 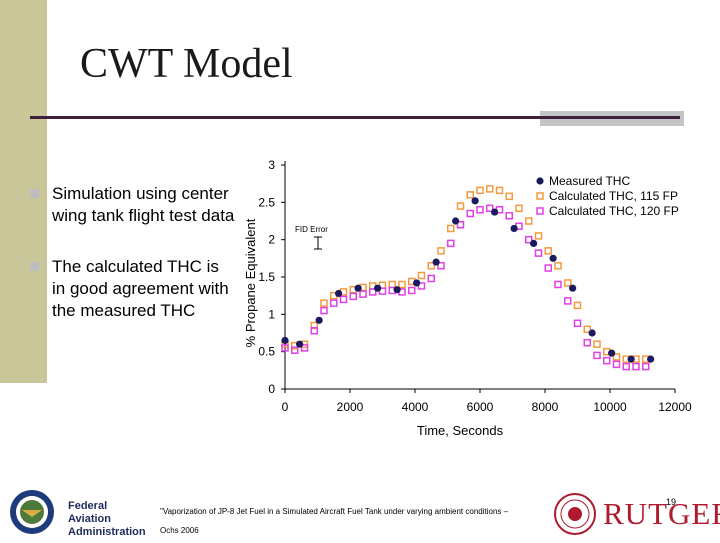 I want to click on legend-label: Calculated THC, 120 FP, so click(x=614, y=211).